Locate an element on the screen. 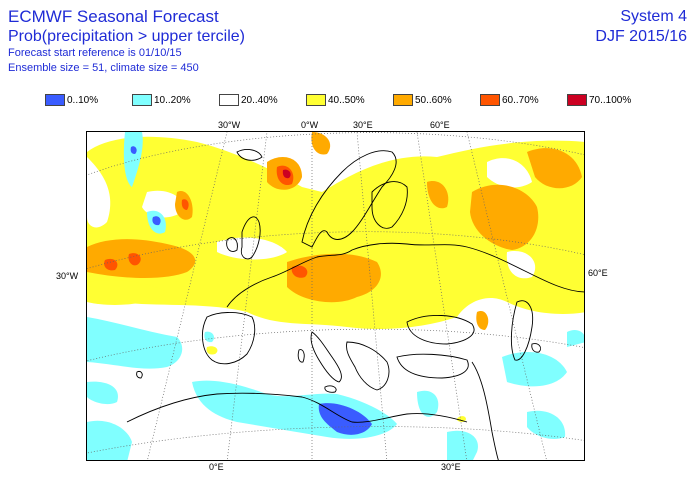 The width and height of the screenshot is (697, 478). forecast-subtitle: Prob(precipitation > upper tercile) is located at coordinates (127, 36).